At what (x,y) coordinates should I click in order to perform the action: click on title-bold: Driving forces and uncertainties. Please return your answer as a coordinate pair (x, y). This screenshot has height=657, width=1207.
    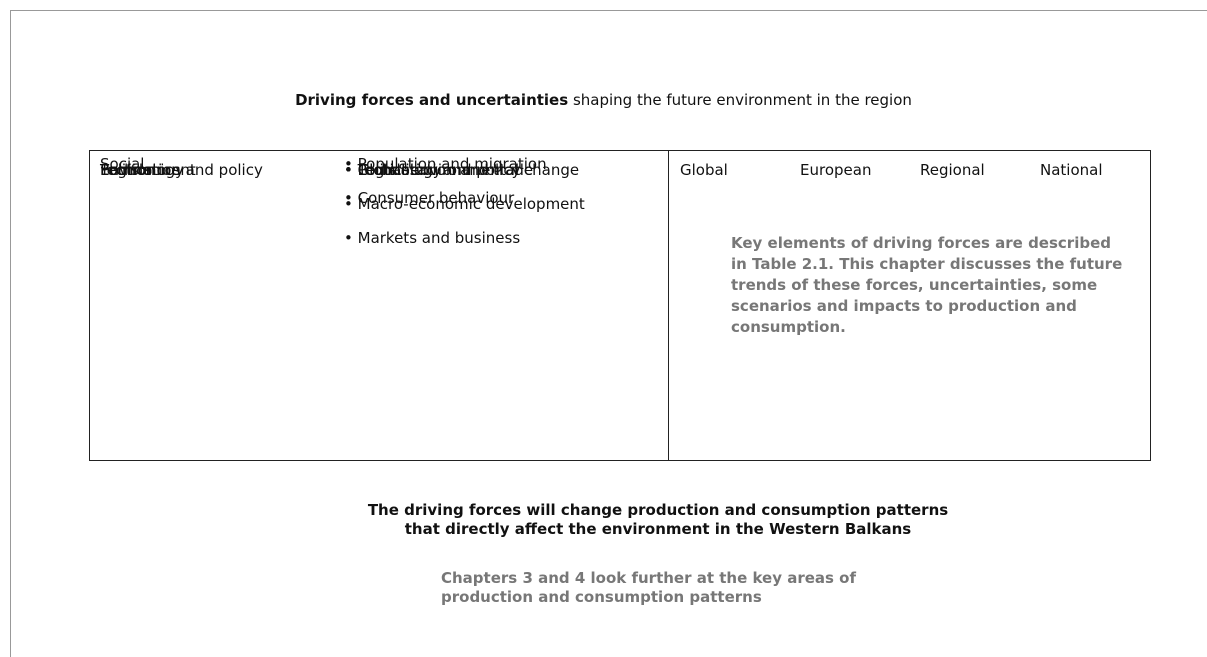
    Looking at the image, I should click on (432, 100).